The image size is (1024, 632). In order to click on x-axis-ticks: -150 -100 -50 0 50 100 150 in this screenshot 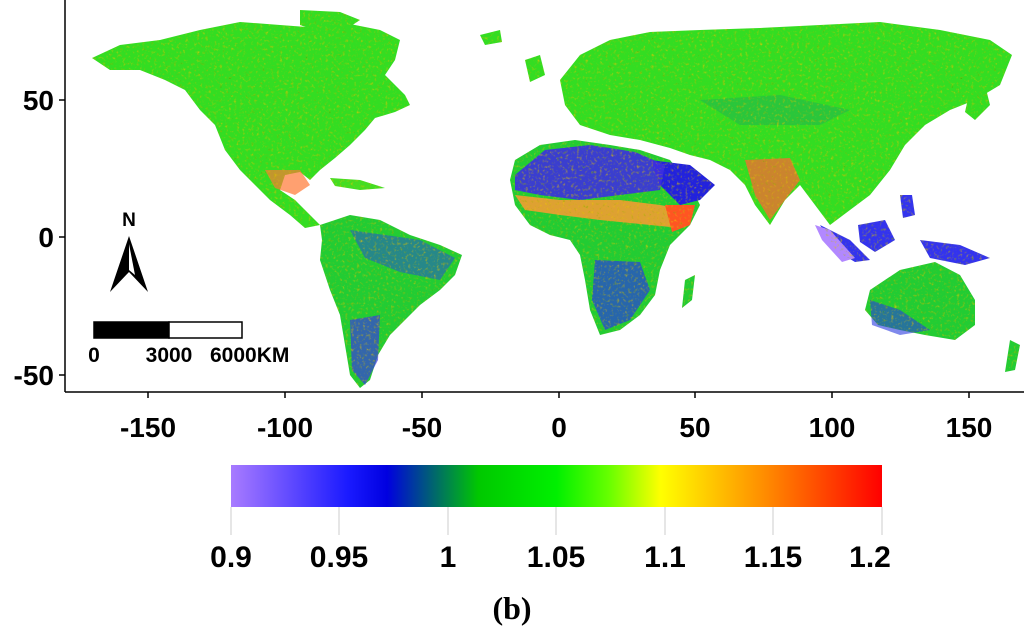, I will do `click(556, 417)`.